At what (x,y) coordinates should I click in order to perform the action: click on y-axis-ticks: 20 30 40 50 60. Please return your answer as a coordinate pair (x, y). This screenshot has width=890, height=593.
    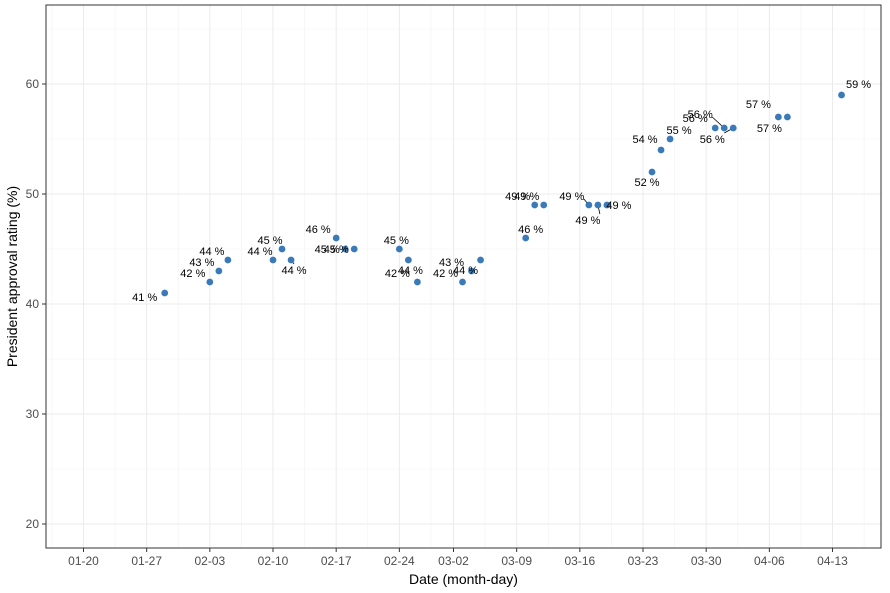
    Looking at the image, I should click on (36, 304).